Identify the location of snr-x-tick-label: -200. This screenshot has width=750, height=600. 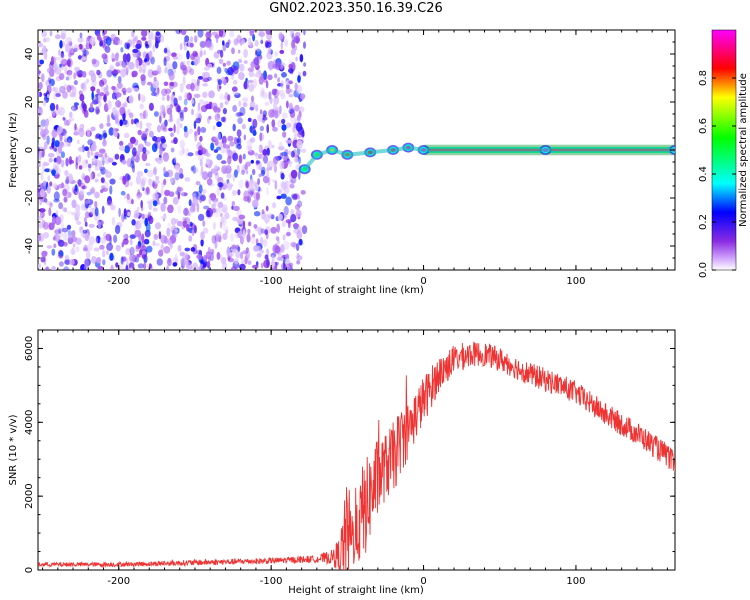
(118, 581).